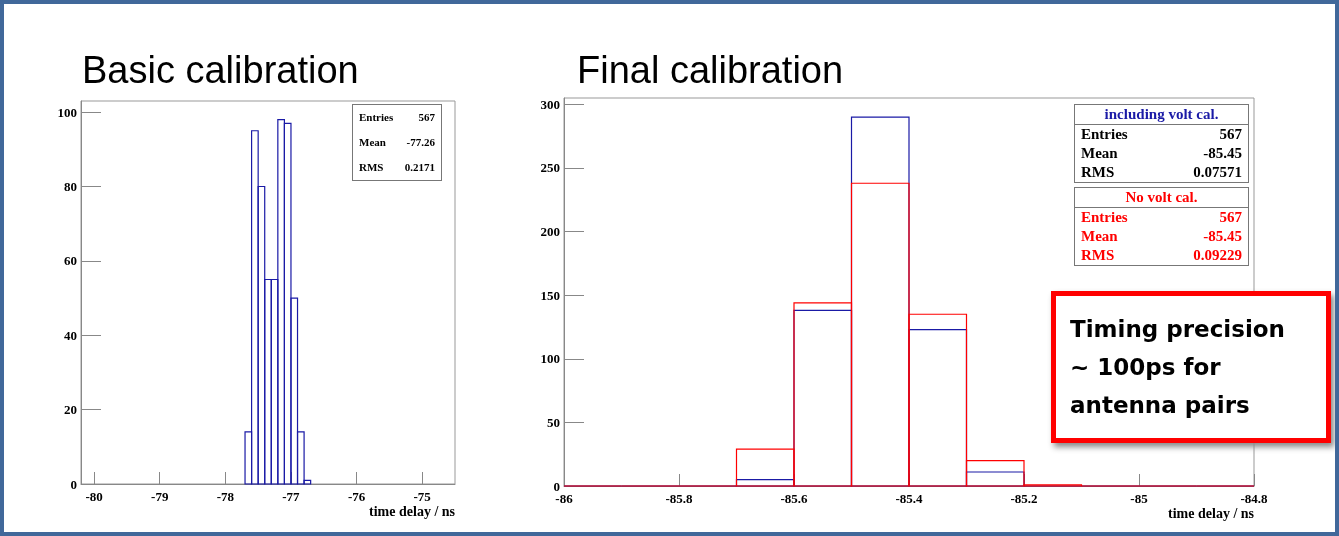 This screenshot has width=1339, height=536. Describe the element at coordinates (94, 496) in the screenshot. I see `x-tick-label: -80` at that location.